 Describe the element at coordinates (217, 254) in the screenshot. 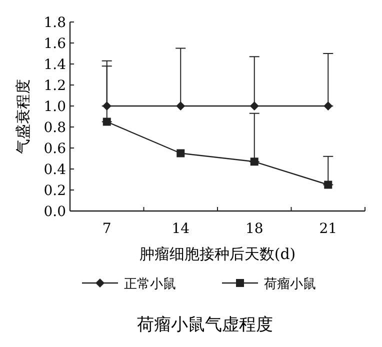

I see `x-axis-title: 肿瘤细胞接种后天数(d)` at that location.